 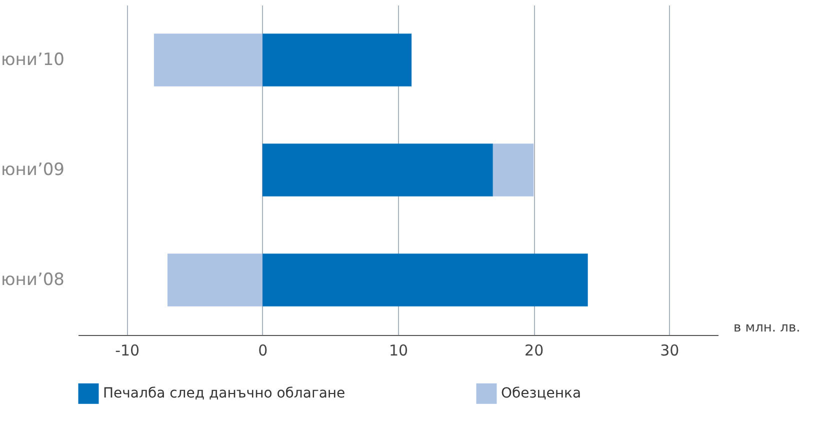 What do you see at coordinates (767, 328) in the screenshot?
I see `x-axis-title: в млн. лв.` at bounding box center [767, 328].